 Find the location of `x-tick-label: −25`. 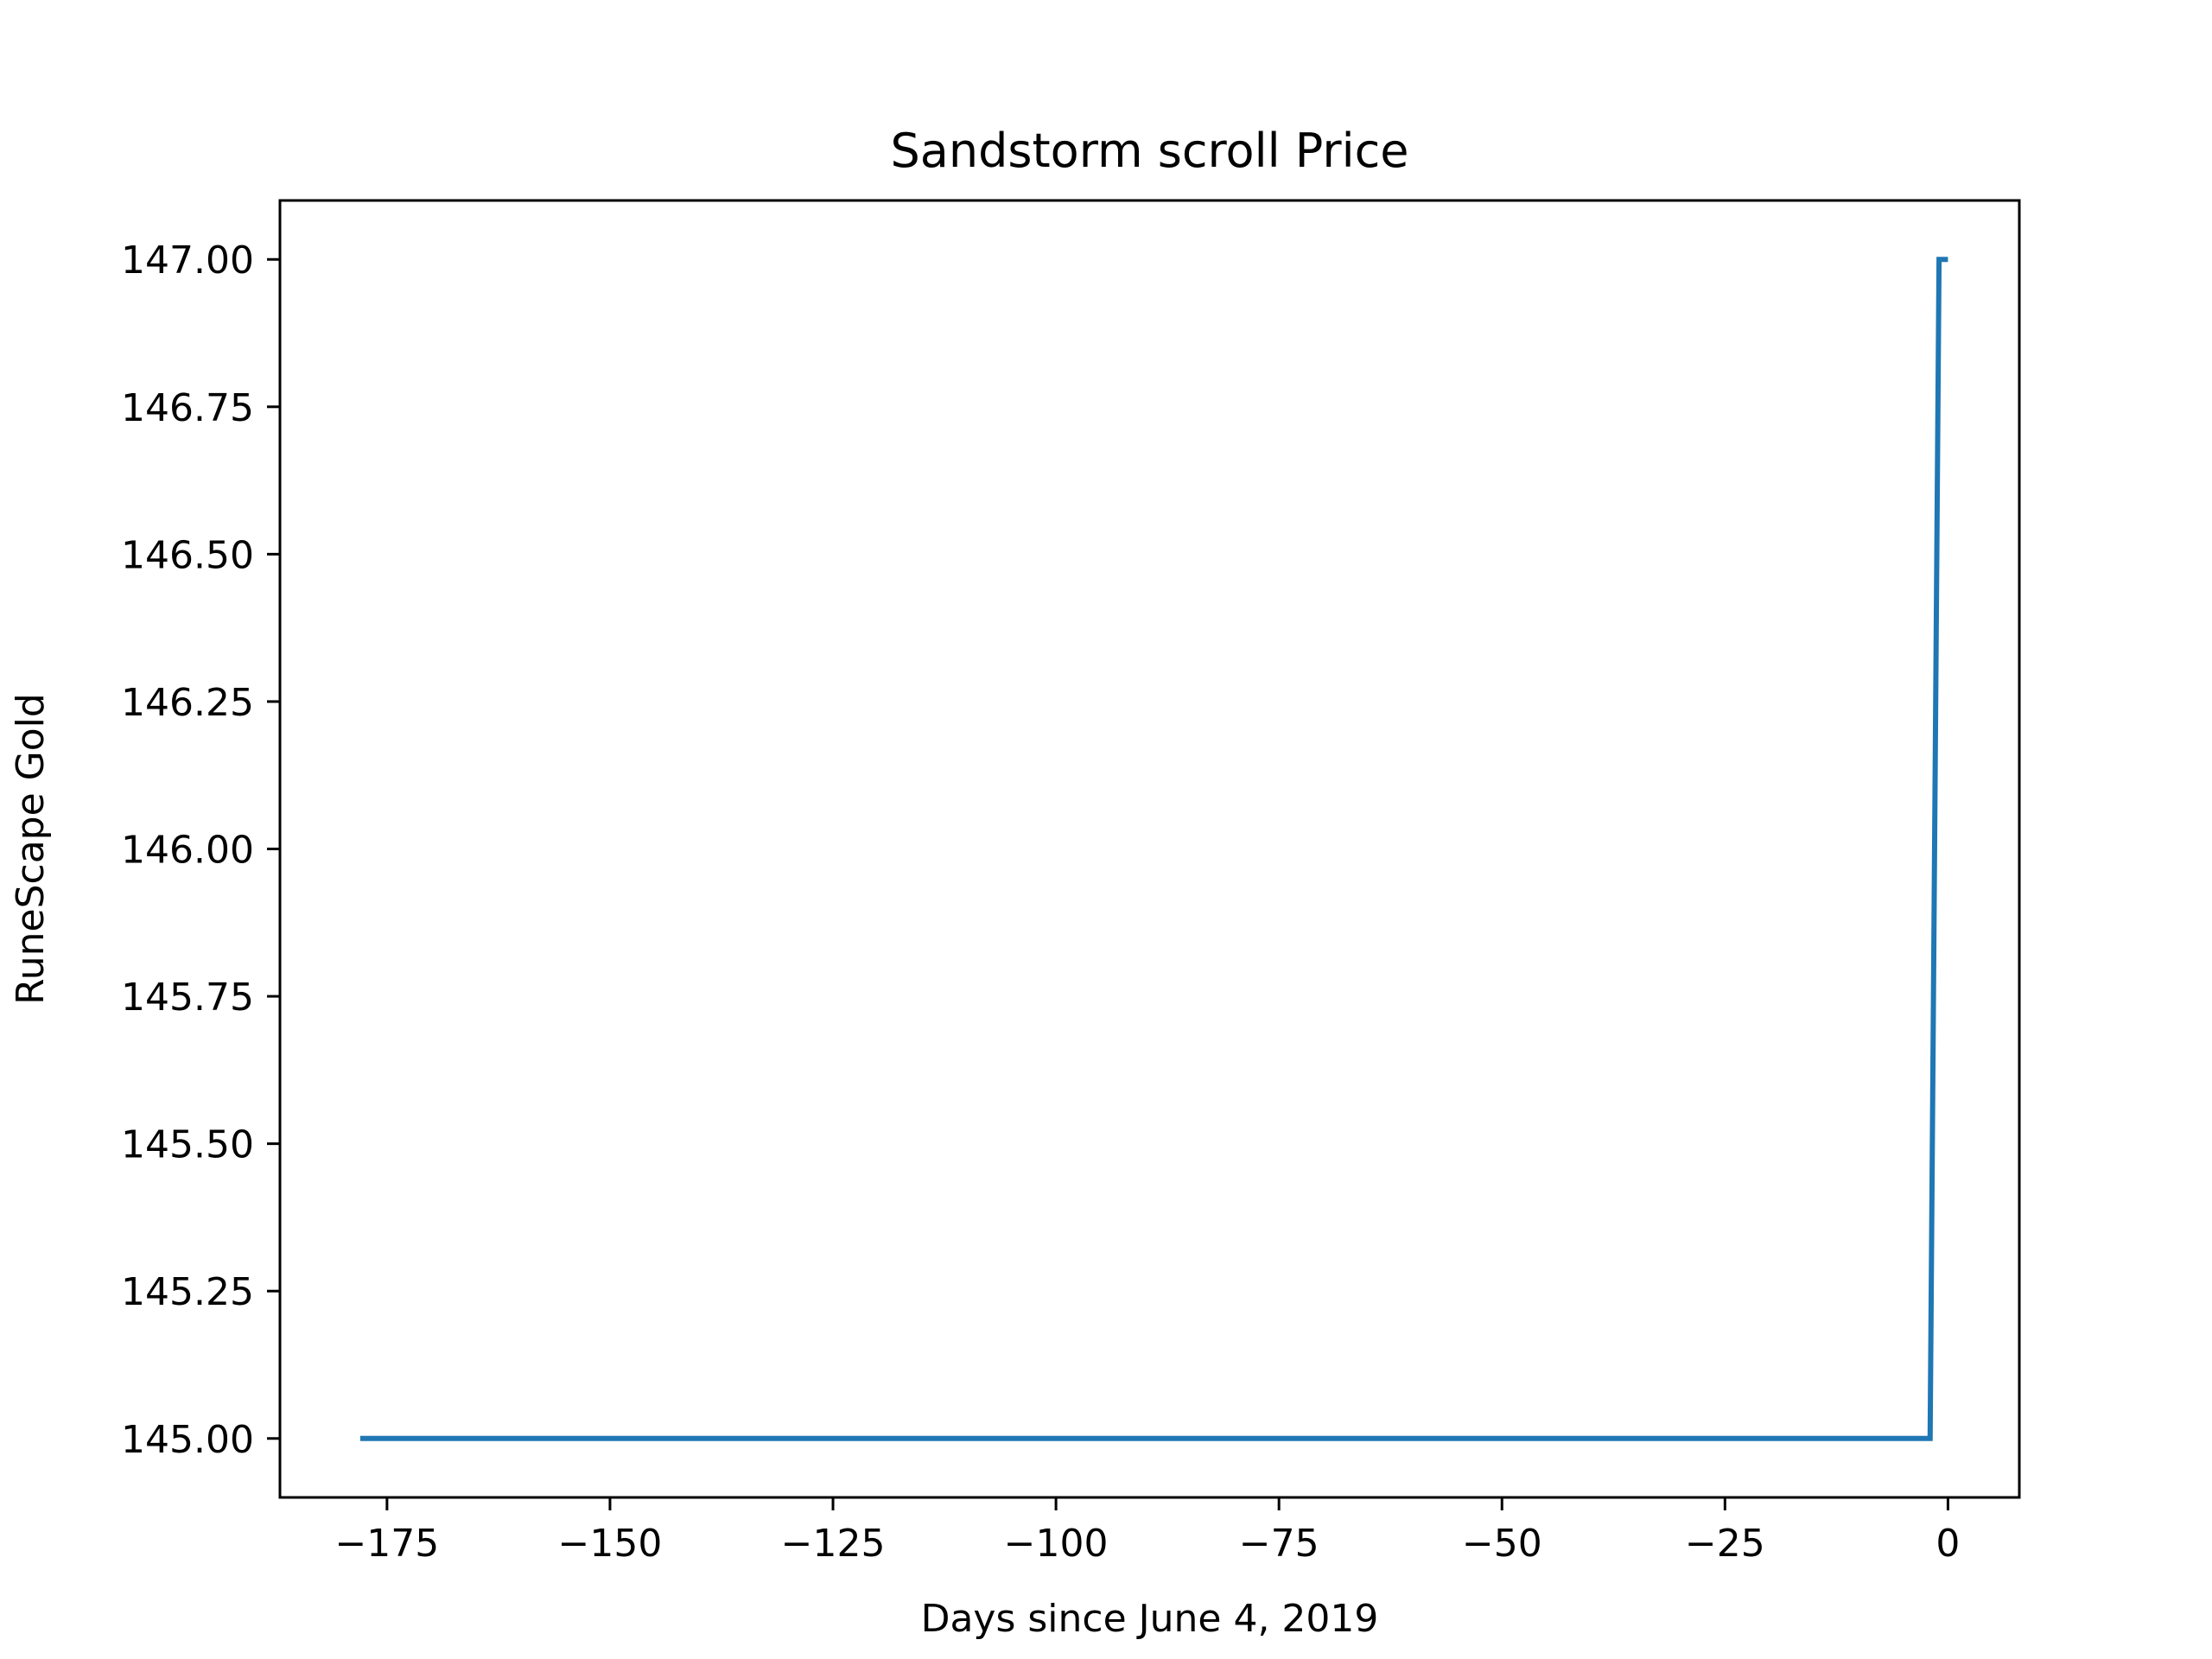

x-tick-label: −25 is located at coordinates (1725, 1544).